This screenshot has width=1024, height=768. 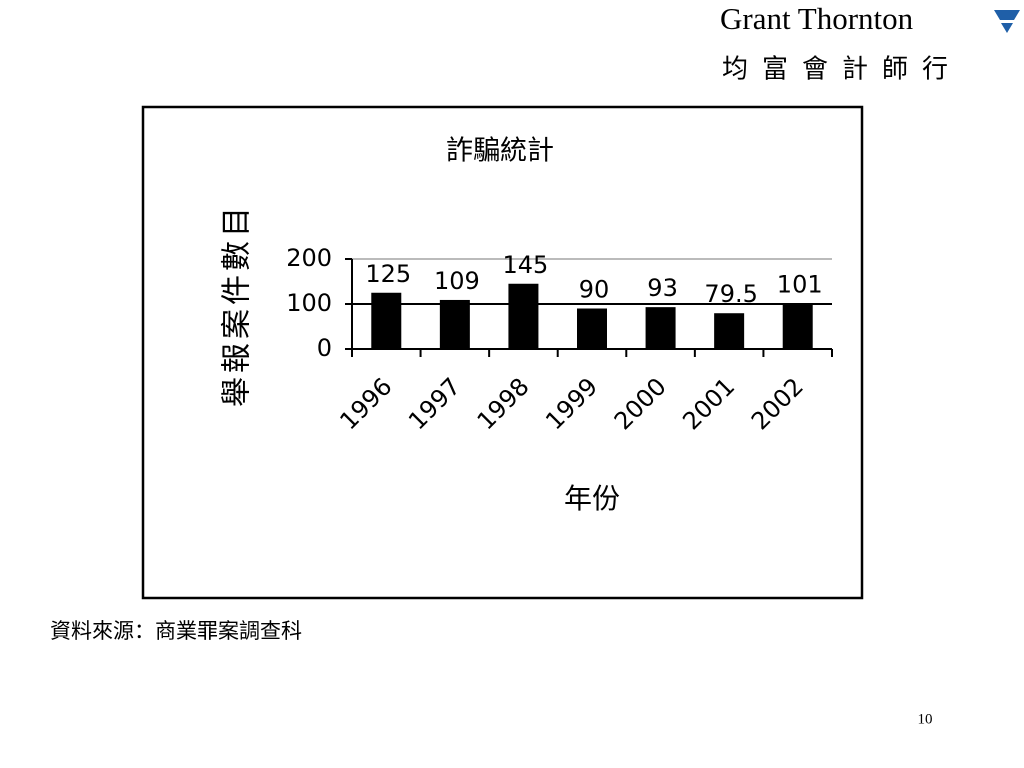 I want to click on page-number: 10, so click(x=925, y=719).